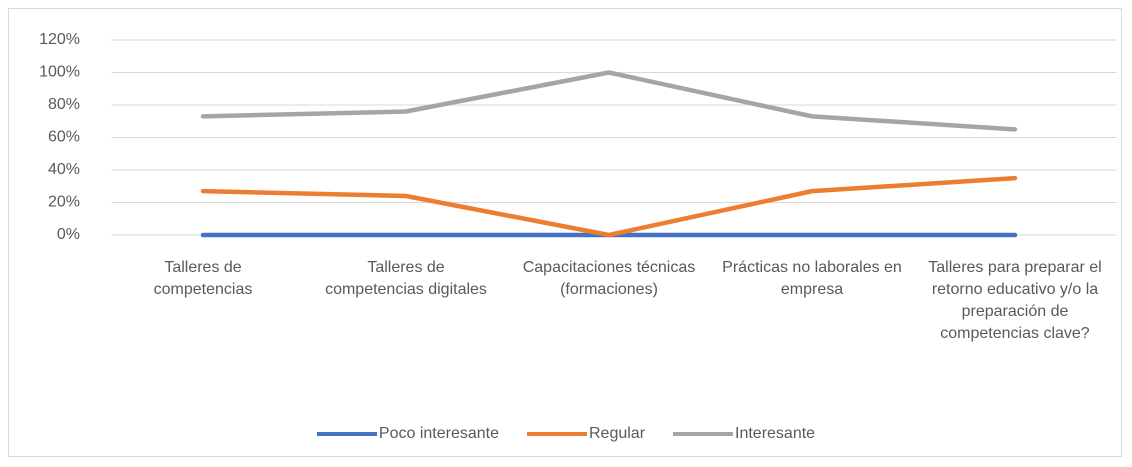 Image resolution: width=1132 pixels, height=467 pixels. Describe the element at coordinates (812, 278) in the screenshot. I see `x-tick-label: Prácticas no laborales en empresa` at that location.